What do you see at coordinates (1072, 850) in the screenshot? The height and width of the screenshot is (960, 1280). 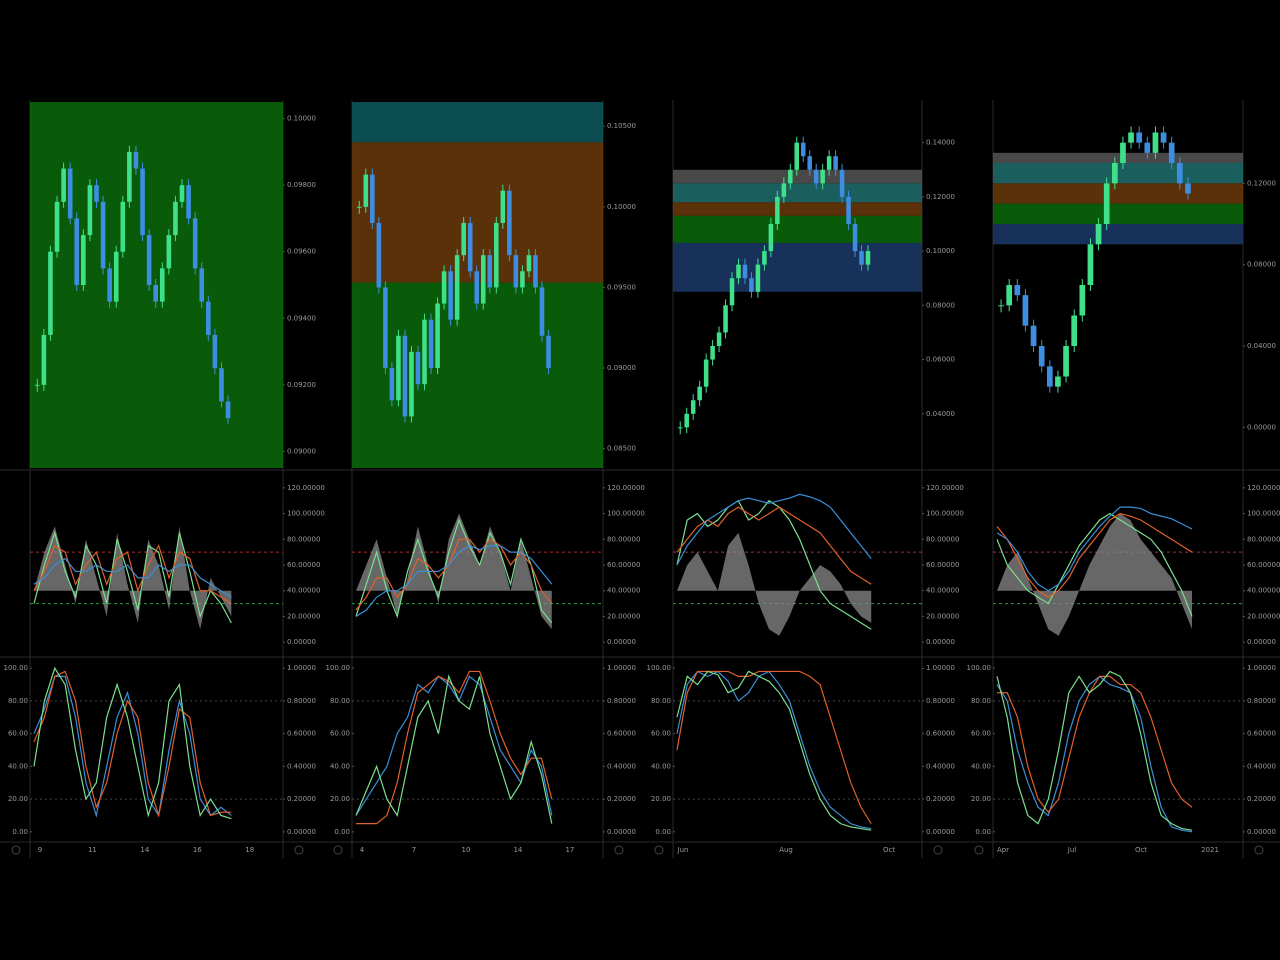 I see `x-tick-label: Jul` at bounding box center [1072, 850].